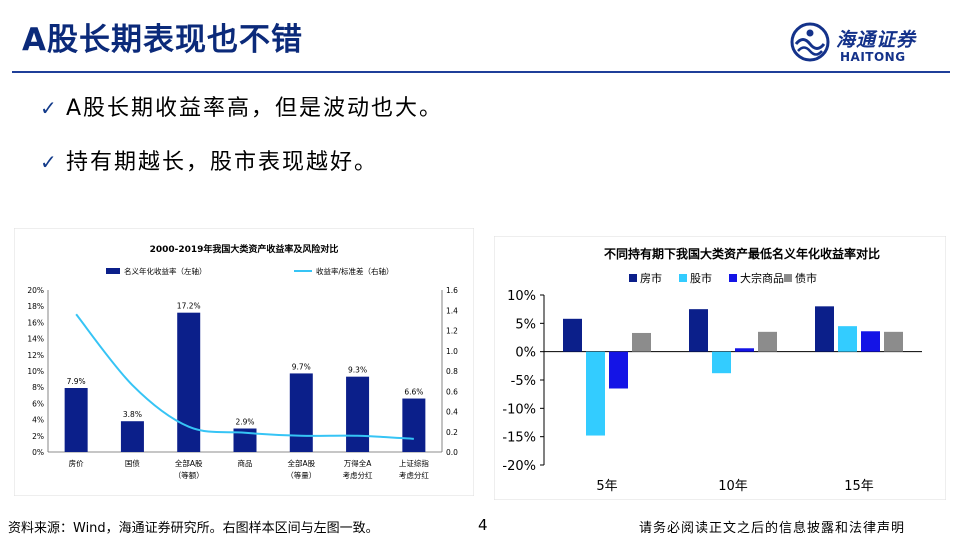 This screenshot has width=960, height=540. I want to click on category-label: 5年, so click(606, 486).